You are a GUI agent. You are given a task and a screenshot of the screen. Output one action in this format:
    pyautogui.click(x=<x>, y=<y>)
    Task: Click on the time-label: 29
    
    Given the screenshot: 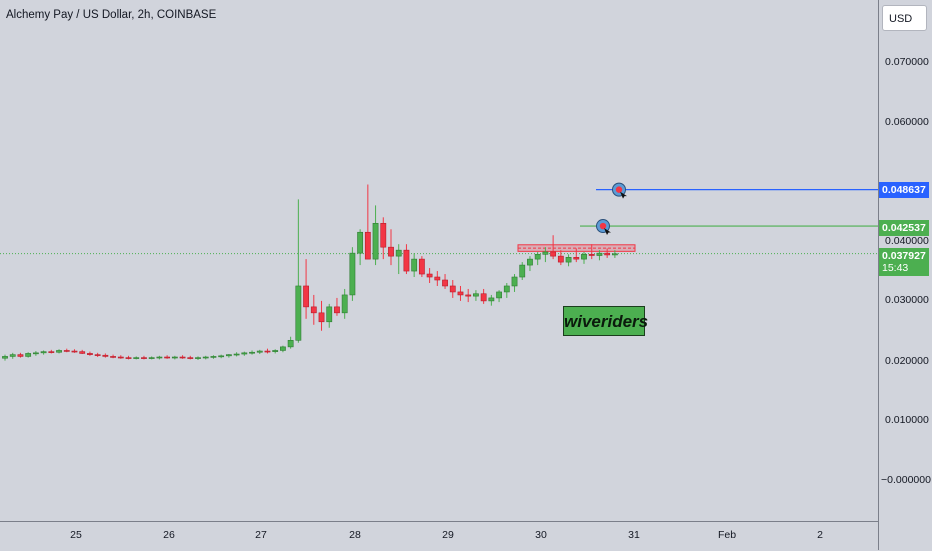 What is the action you would take?
    pyautogui.click(x=448, y=535)
    